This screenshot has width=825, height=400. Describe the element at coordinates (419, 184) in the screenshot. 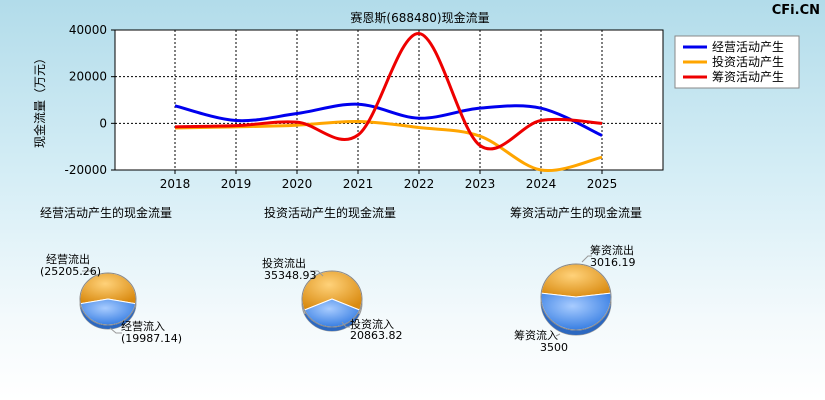

I see `x-tick-label: 2022` at that location.